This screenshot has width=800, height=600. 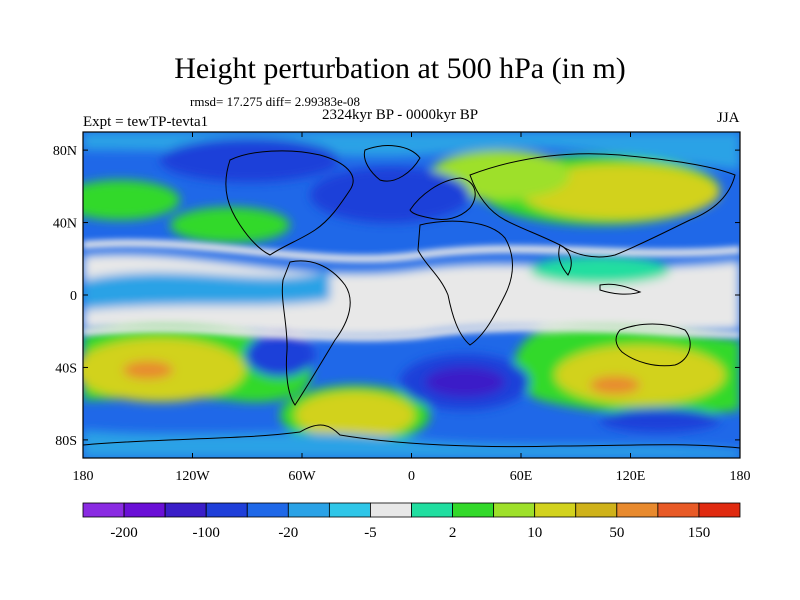 What do you see at coordinates (699, 533) in the screenshot?
I see `colorbar-label: 150` at bounding box center [699, 533].